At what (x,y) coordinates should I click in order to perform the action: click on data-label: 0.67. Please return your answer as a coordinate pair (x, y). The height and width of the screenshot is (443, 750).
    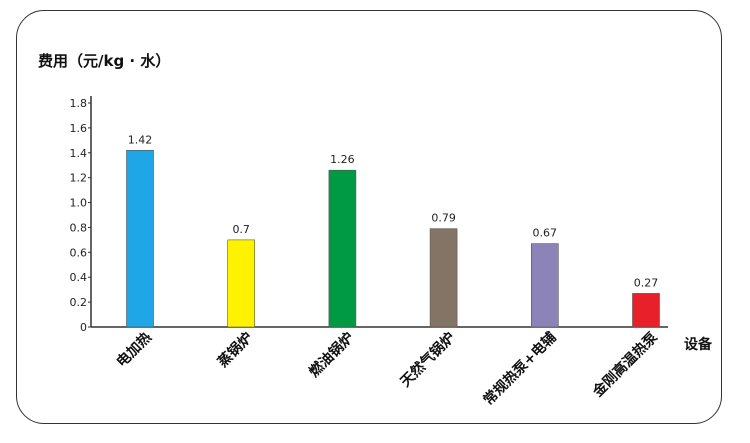
    Looking at the image, I should click on (545, 233).